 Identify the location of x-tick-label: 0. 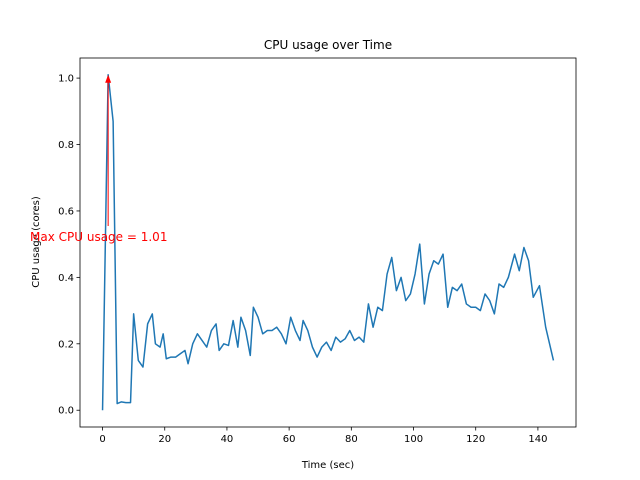
(102, 439).